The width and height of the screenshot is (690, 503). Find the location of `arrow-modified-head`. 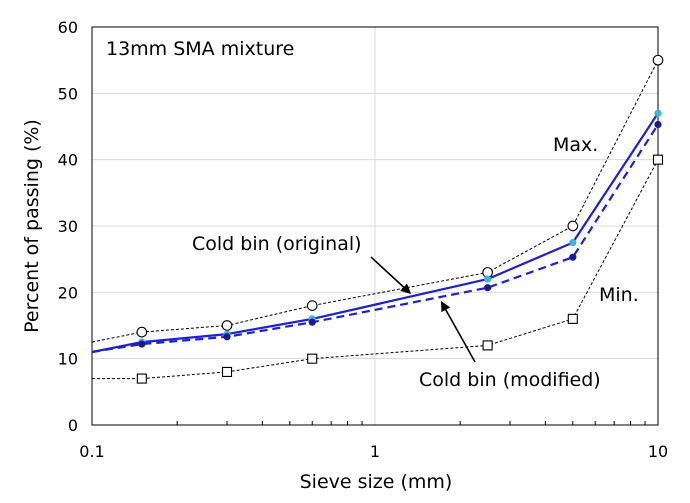

arrow-modified-head is located at coordinates (446, 307).